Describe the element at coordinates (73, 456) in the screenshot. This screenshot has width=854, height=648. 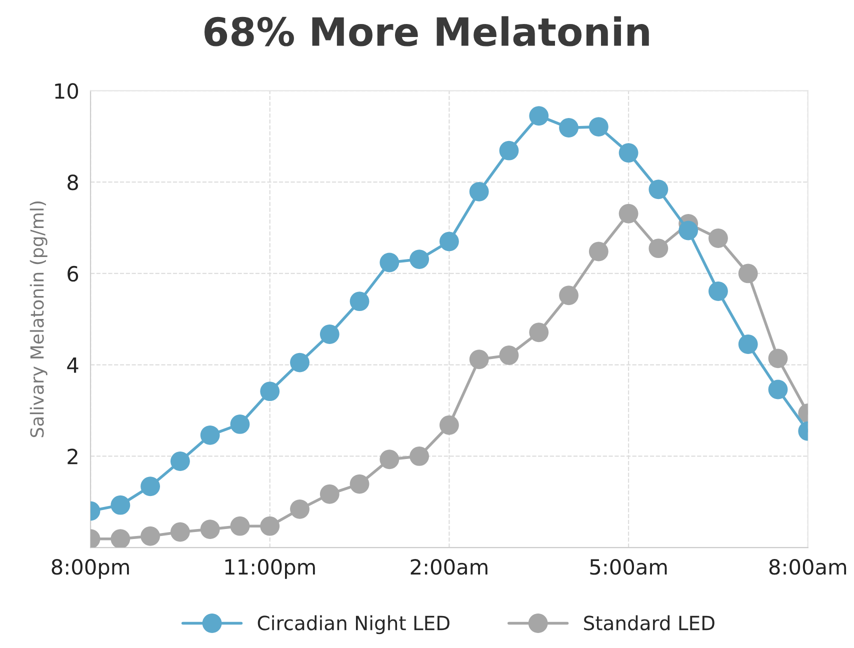
I see `y-tick-label: 2` at that location.